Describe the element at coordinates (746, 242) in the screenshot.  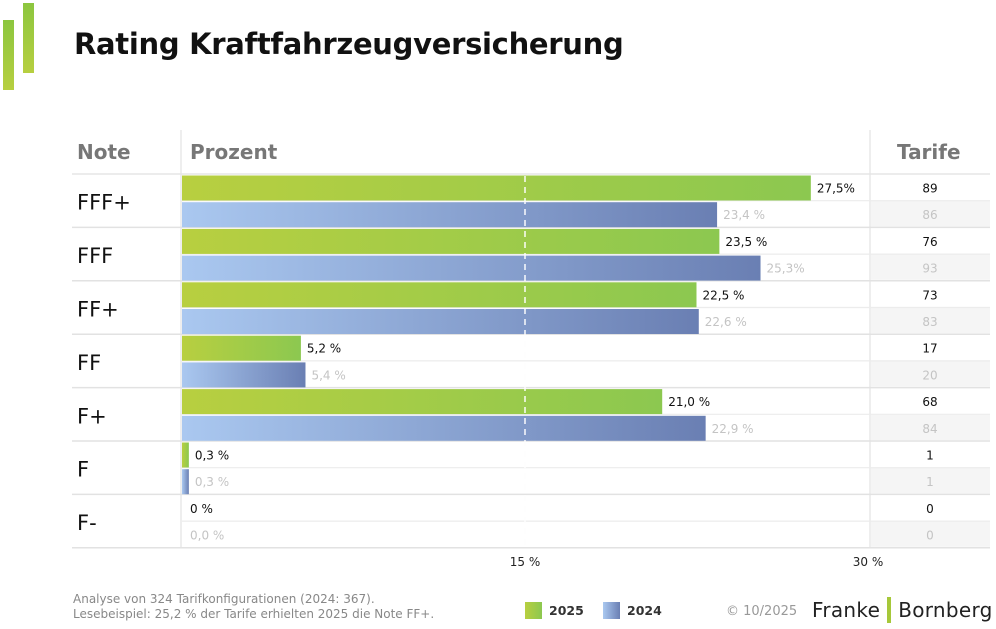
I see `value-label-2025: 23,5 %` at that location.